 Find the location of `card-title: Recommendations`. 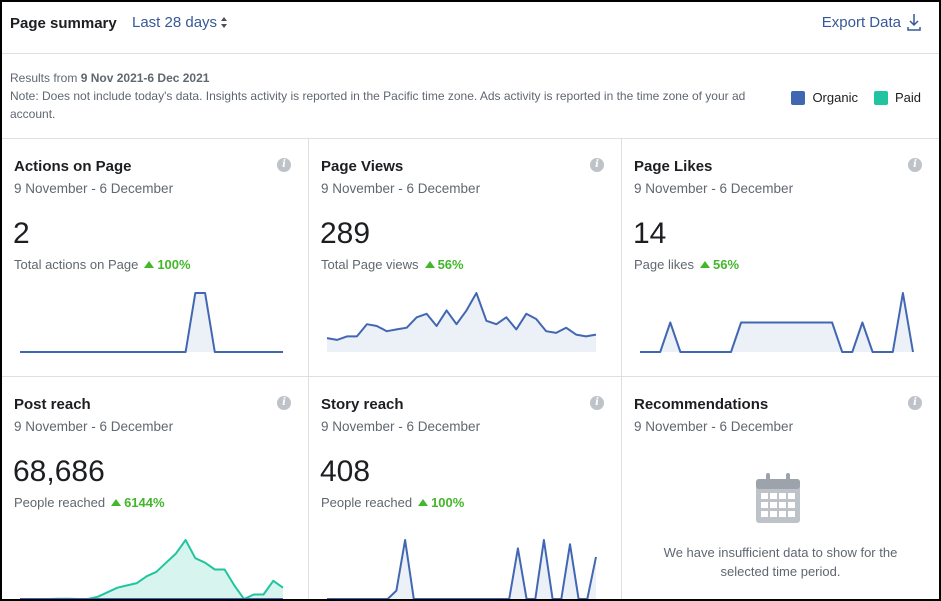

card-title: Recommendations is located at coordinates (701, 404).